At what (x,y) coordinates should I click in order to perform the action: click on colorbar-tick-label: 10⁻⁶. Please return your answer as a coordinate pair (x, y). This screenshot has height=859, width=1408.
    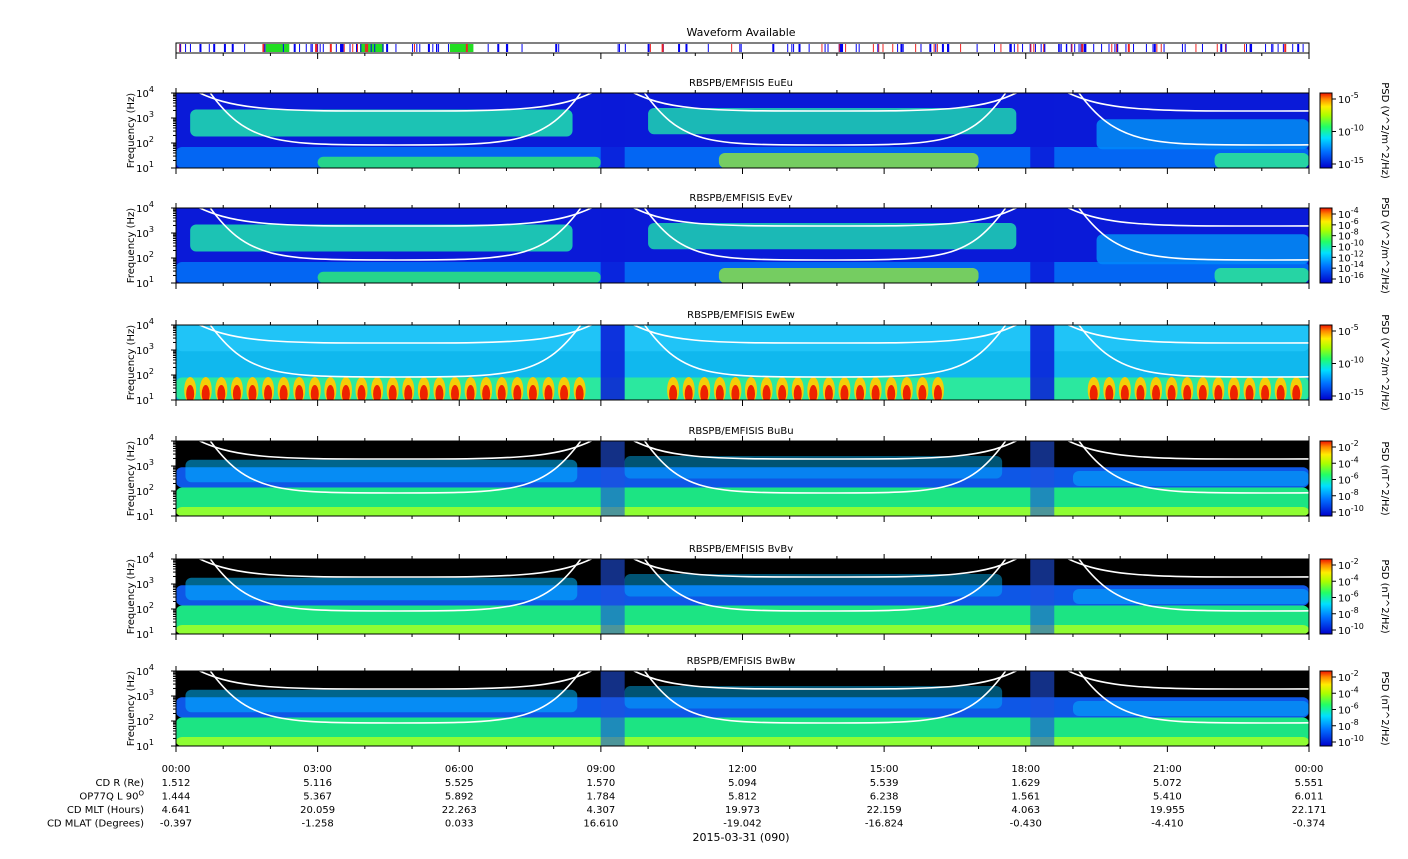
    Looking at the image, I should click on (1348, 709).